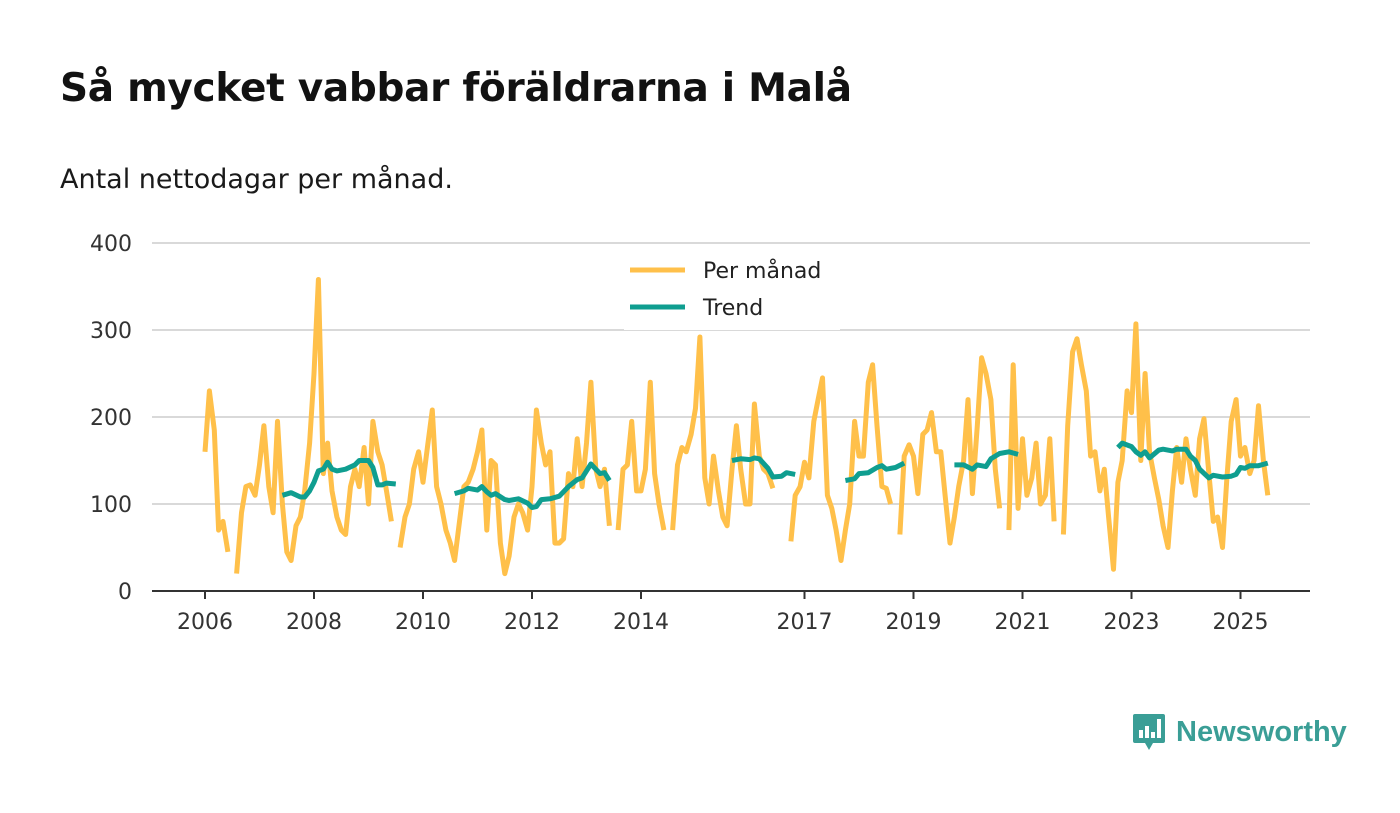  I want to click on legend: Per månad Trend, so click(732, 290).